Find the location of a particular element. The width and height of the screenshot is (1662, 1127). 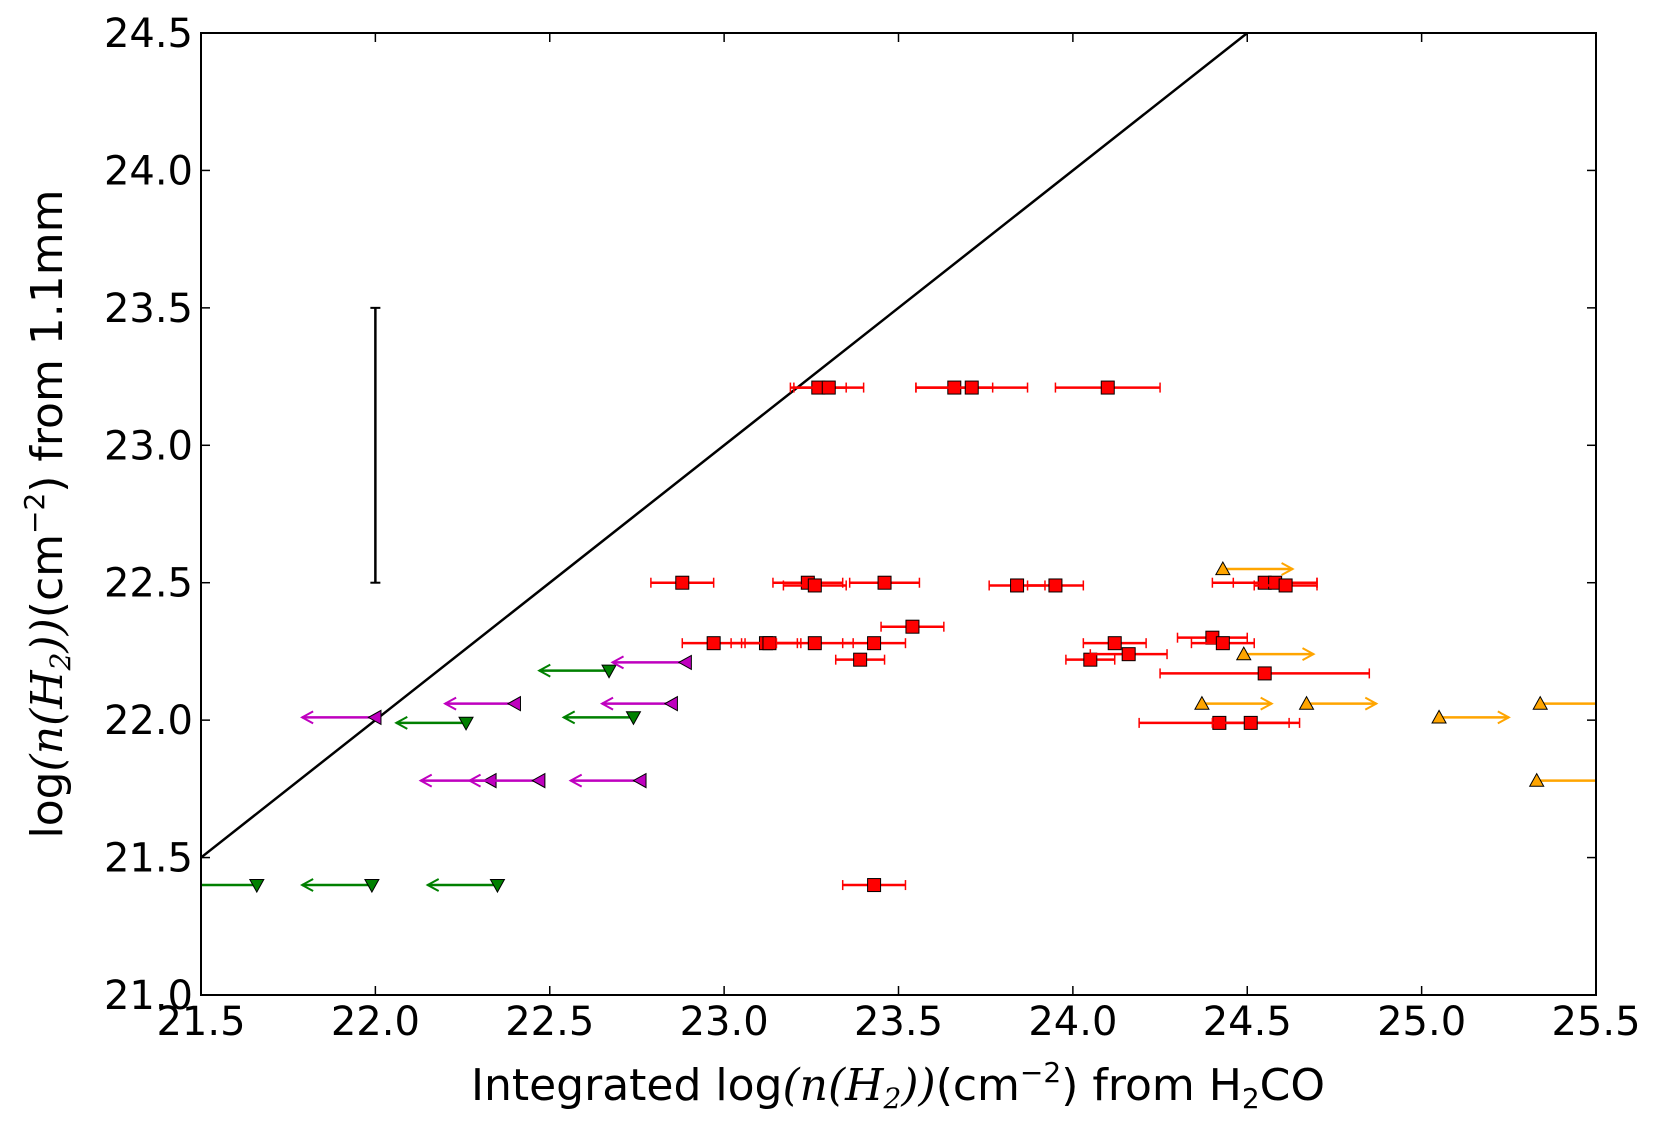

x-tick-label: 23.0 is located at coordinates (724, 1022).